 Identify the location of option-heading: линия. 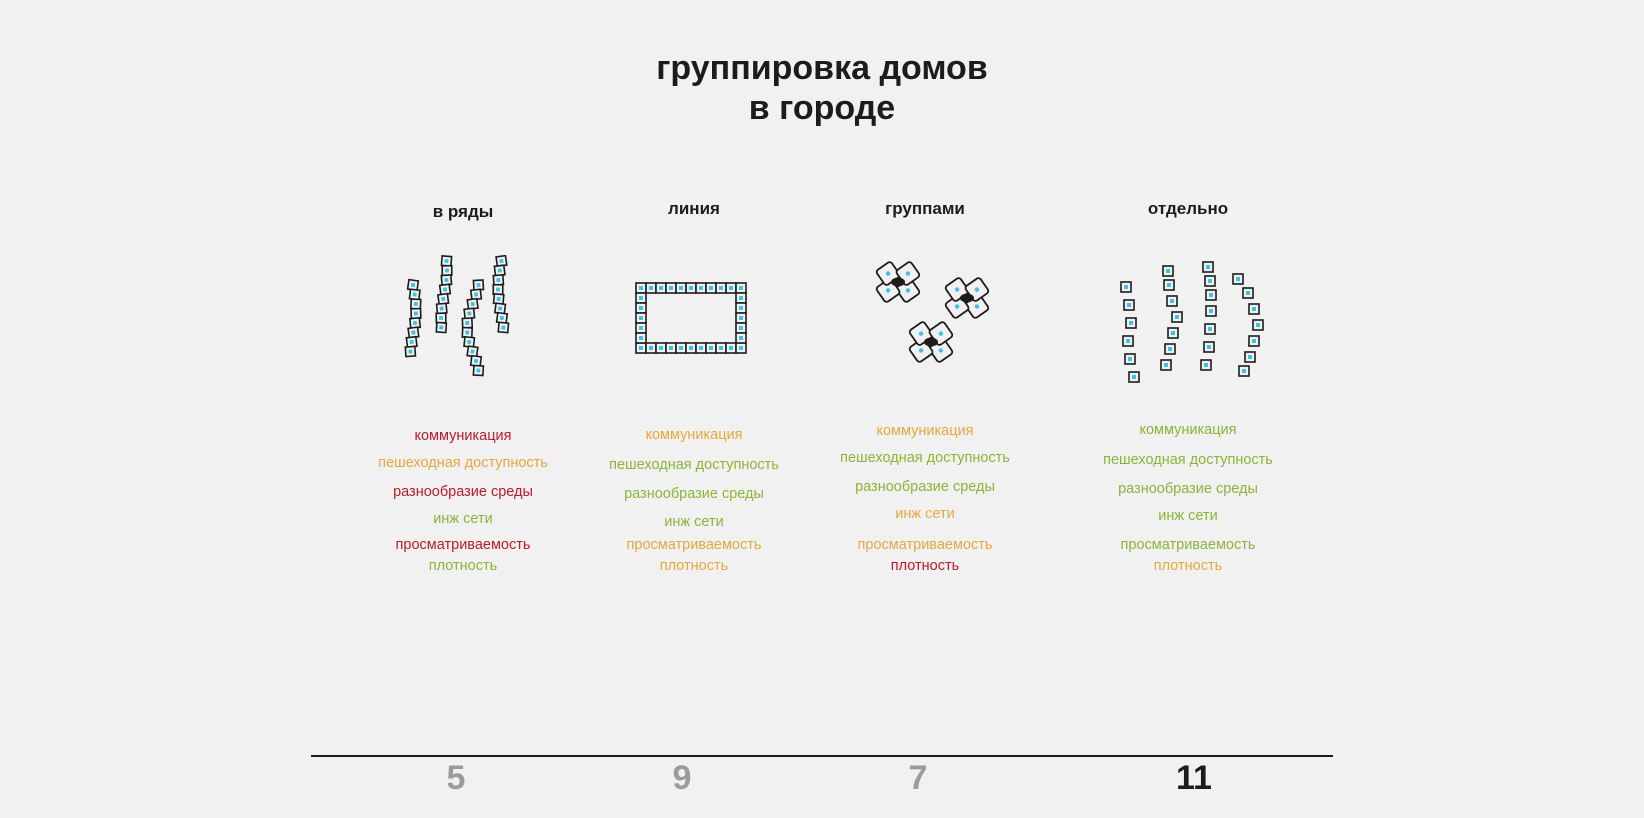
(694, 208).